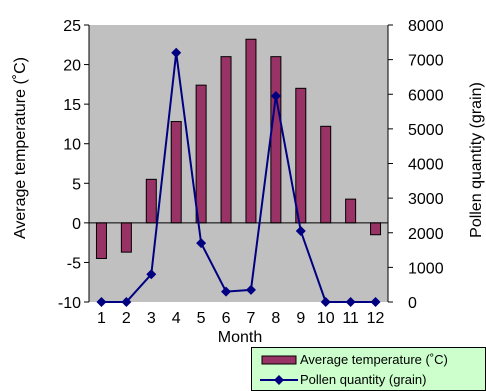 The width and height of the screenshot is (486, 391). I want to click on left-tick-label: 15, so click(72, 105).